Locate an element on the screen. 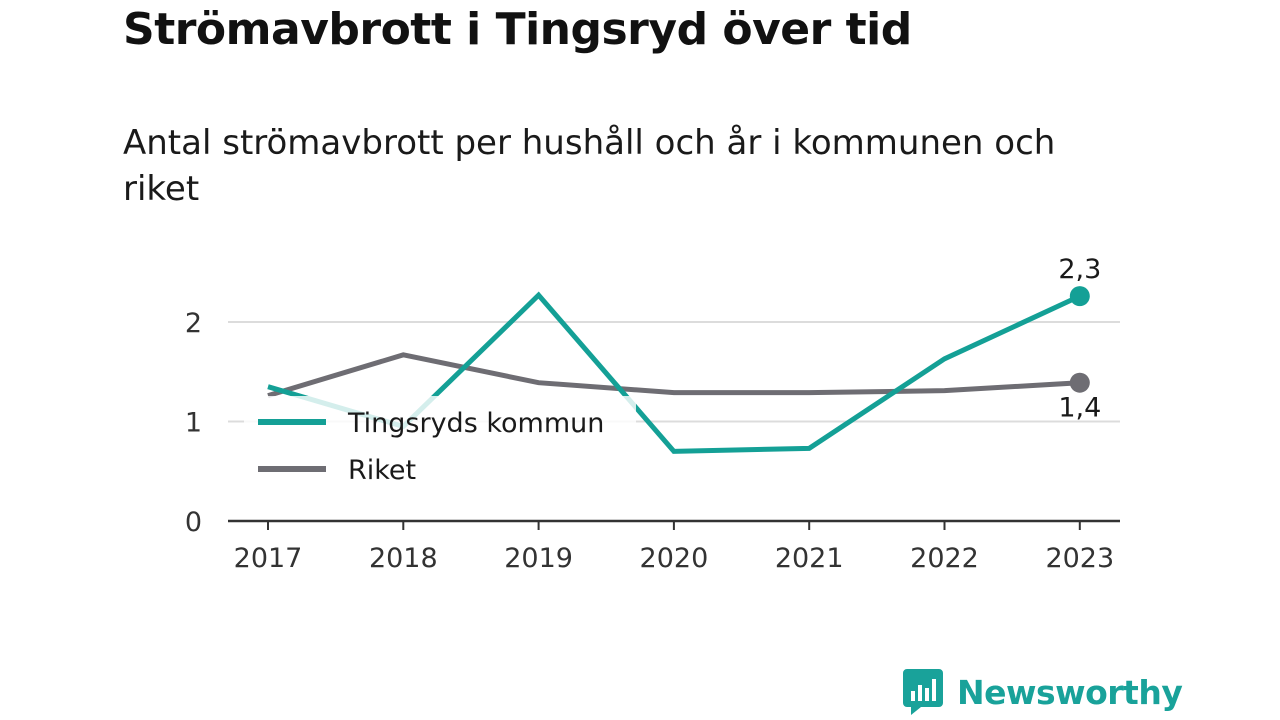 The image size is (1280, 720). x-tick-label: 2021 is located at coordinates (809, 558).